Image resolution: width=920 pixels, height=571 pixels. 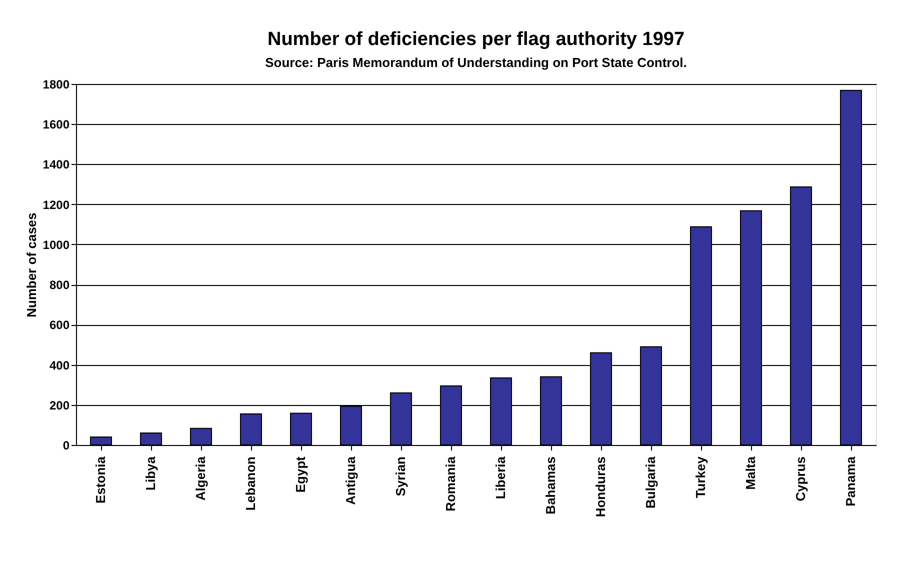 What do you see at coordinates (31, 265) in the screenshot?
I see `y-axis-title: Number of cases` at bounding box center [31, 265].